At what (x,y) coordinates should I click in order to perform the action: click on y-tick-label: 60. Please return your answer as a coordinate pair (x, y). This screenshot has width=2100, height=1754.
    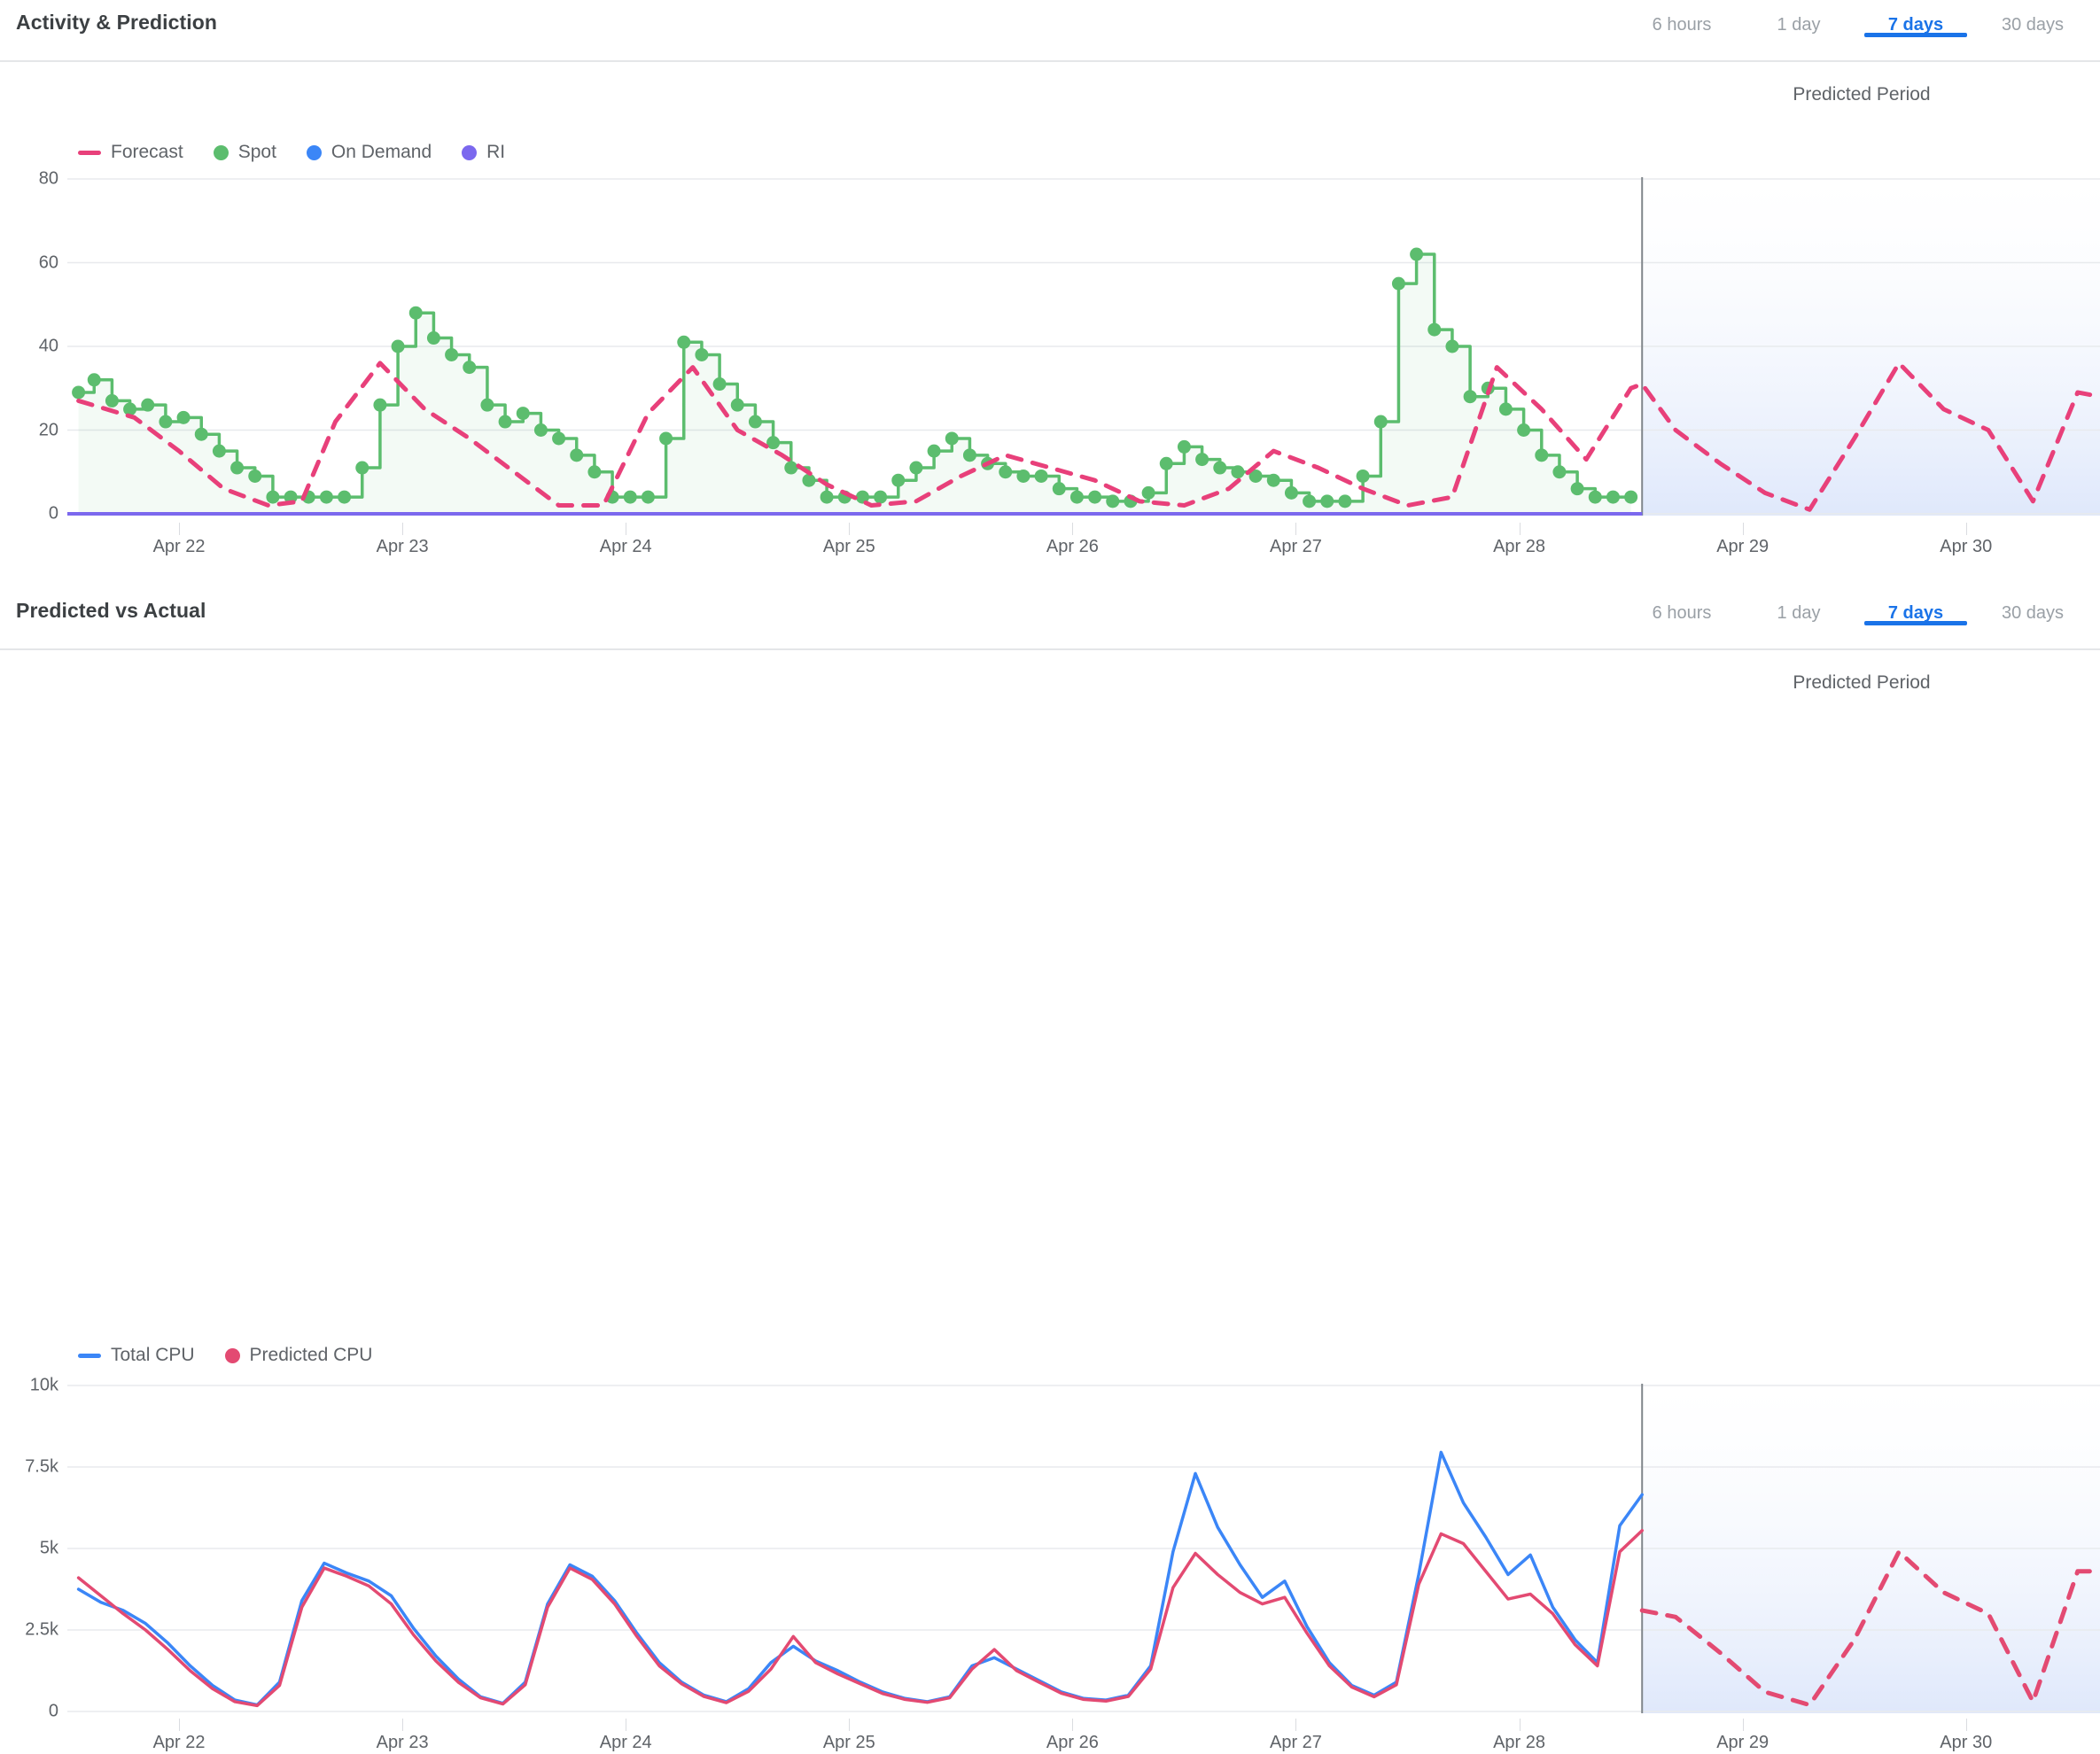
    Looking at the image, I should click on (48, 262).